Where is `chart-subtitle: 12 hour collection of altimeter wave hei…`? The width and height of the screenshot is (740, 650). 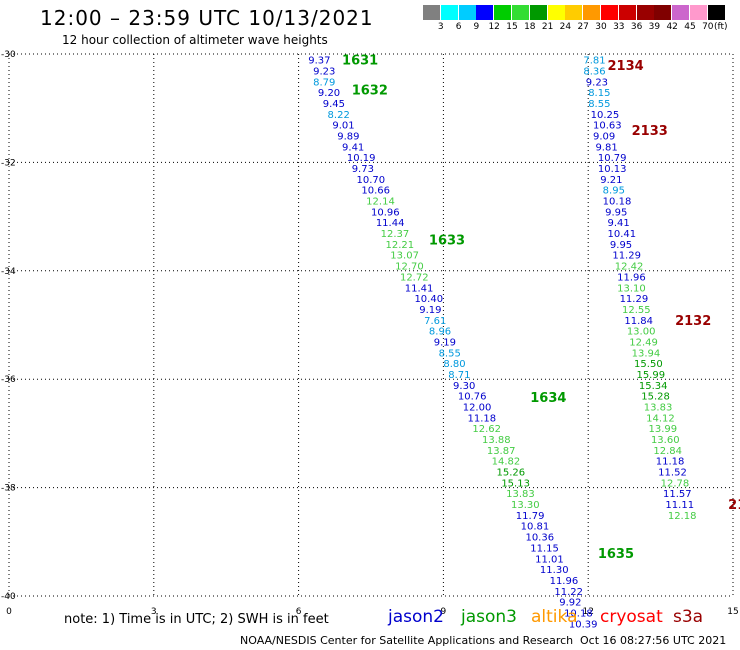 chart-subtitle: 12 hour collection of altimeter wave hei… is located at coordinates (195, 40).